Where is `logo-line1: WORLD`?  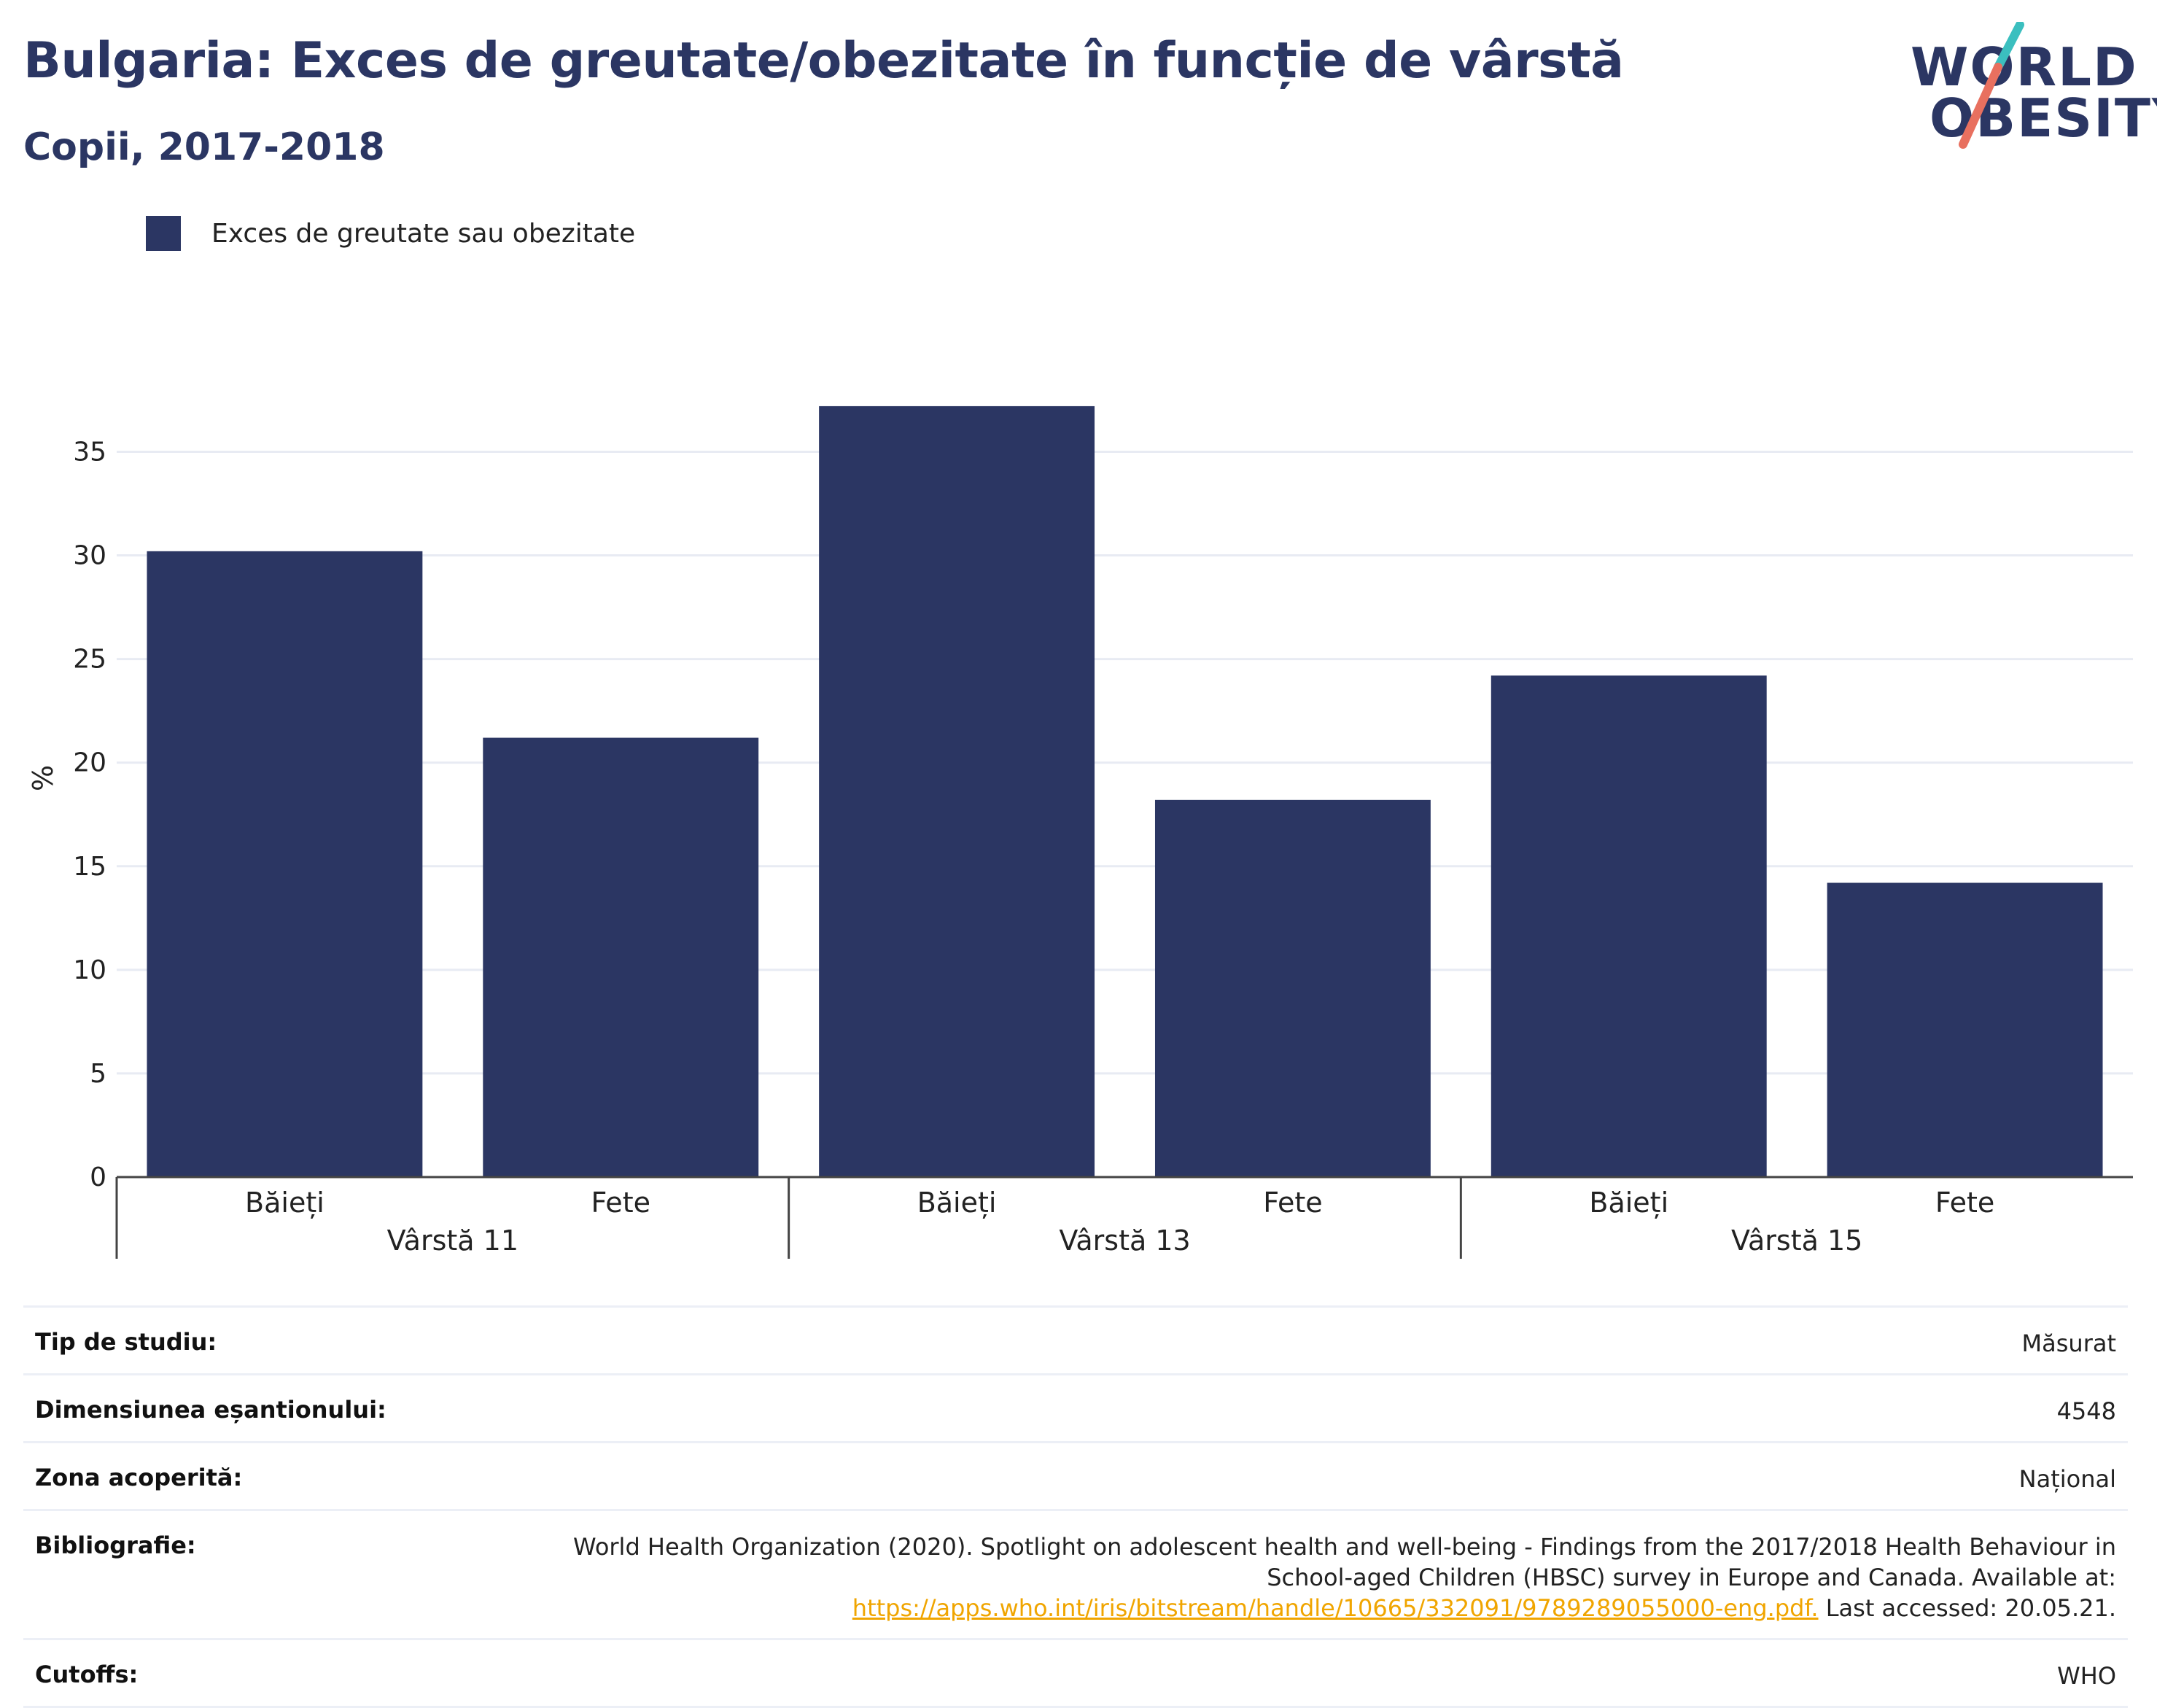 logo-line1: WORLD is located at coordinates (2024, 67).